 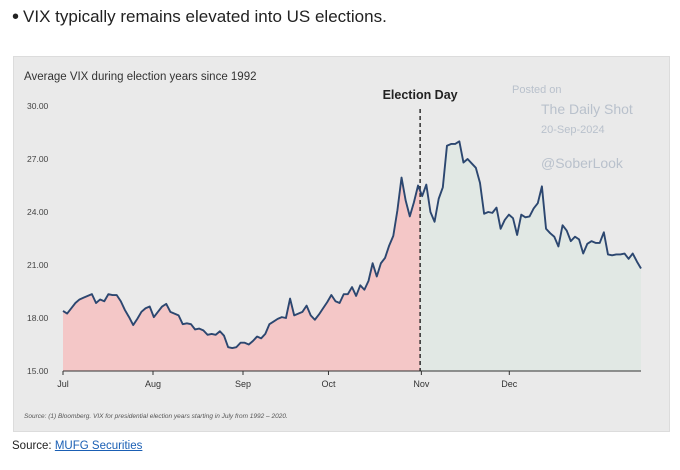 I want to click on page-source: Source: MUFG Securities, so click(x=77, y=446).